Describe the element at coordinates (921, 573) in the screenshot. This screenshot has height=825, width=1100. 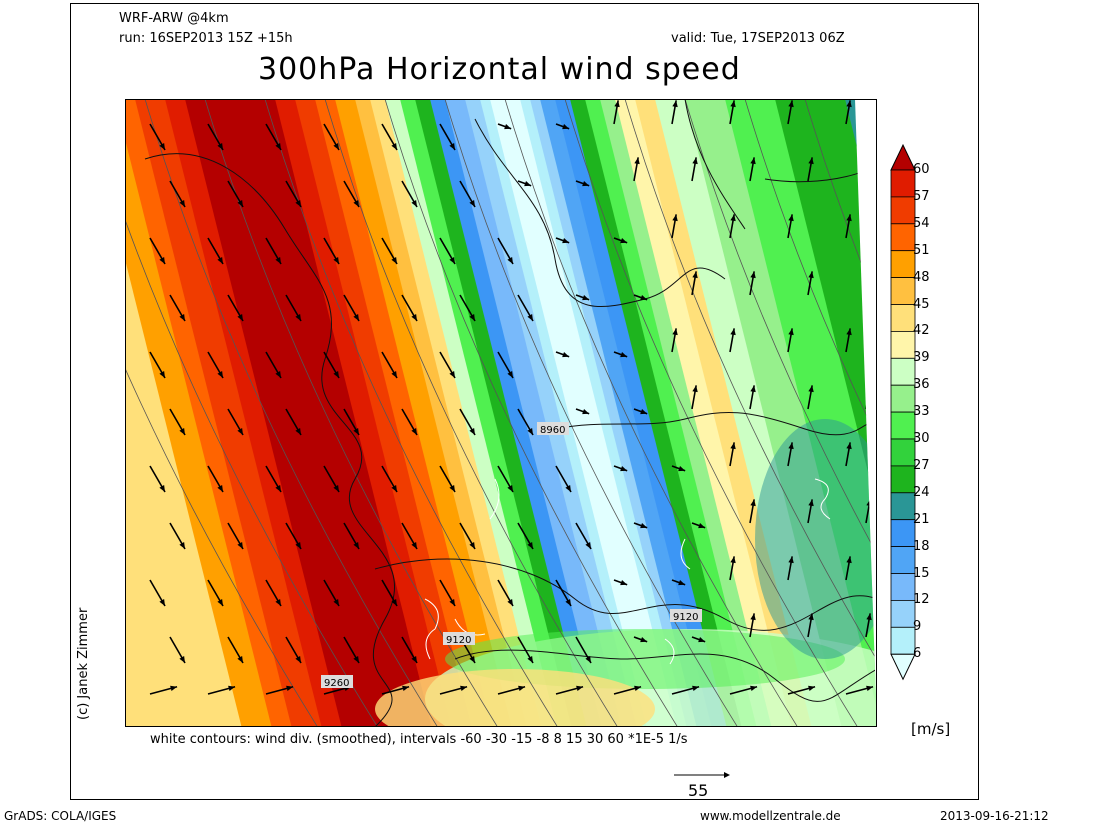
I see `colorbar-tick-label: 15` at that location.